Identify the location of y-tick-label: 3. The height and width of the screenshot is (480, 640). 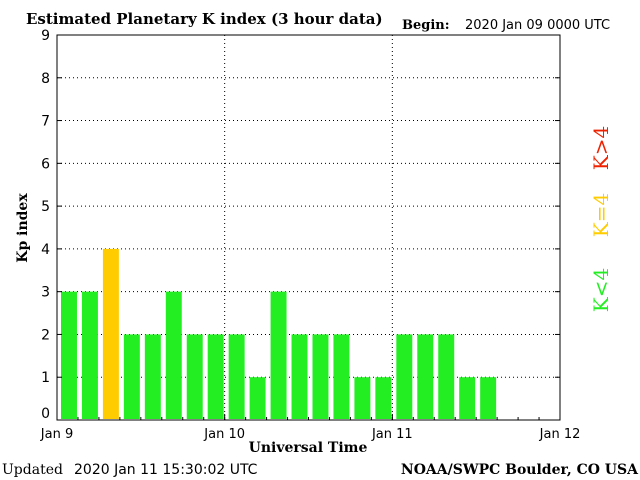
(45, 293).